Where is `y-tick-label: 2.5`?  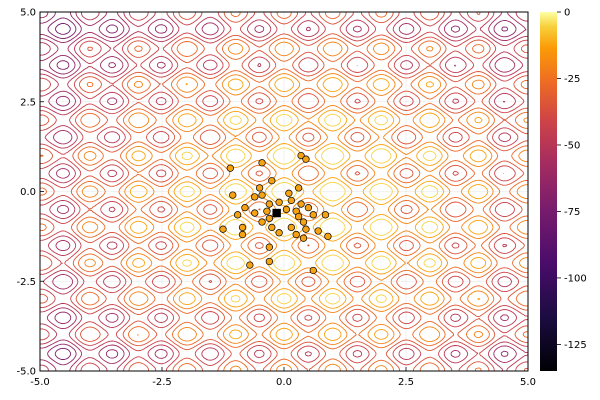 y-tick-label: 2.5 is located at coordinates (28, 102).